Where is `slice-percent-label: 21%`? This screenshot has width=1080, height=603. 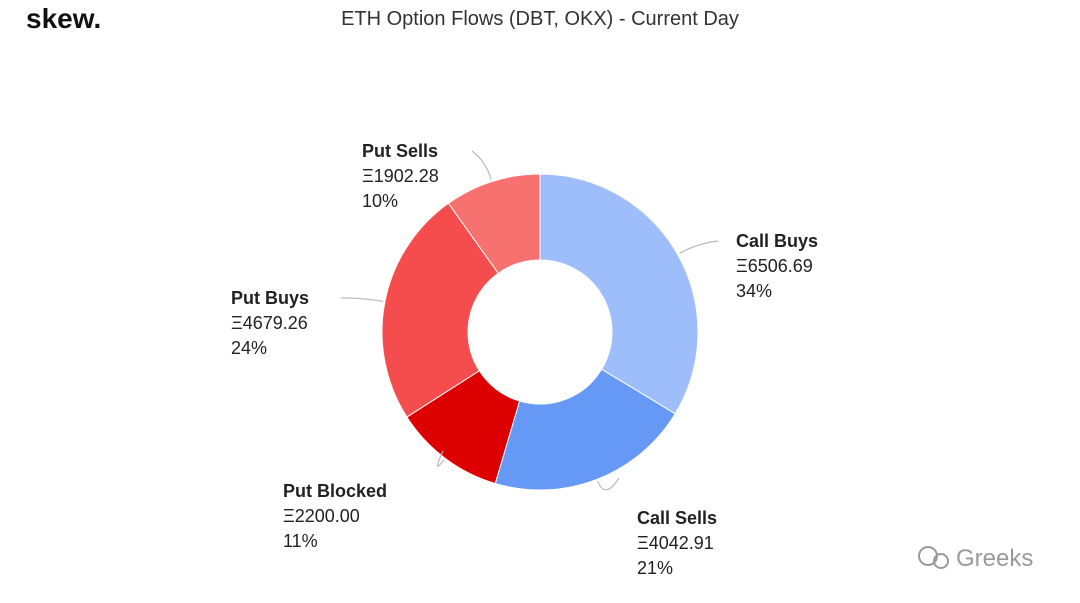
slice-percent-label: 21% is located at coordinates (655, 568).